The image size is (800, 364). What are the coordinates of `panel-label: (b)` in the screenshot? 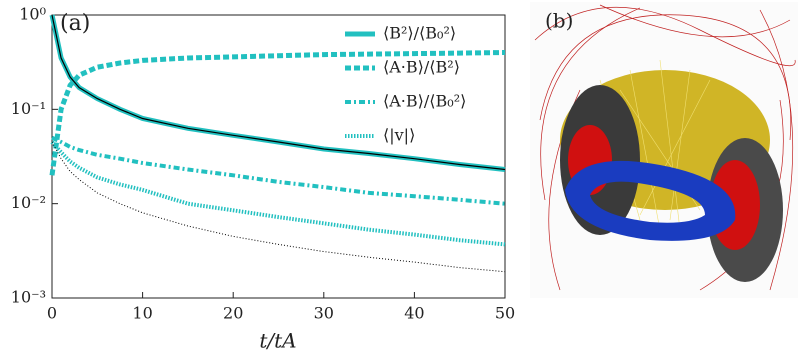 It's located at (559, 21).